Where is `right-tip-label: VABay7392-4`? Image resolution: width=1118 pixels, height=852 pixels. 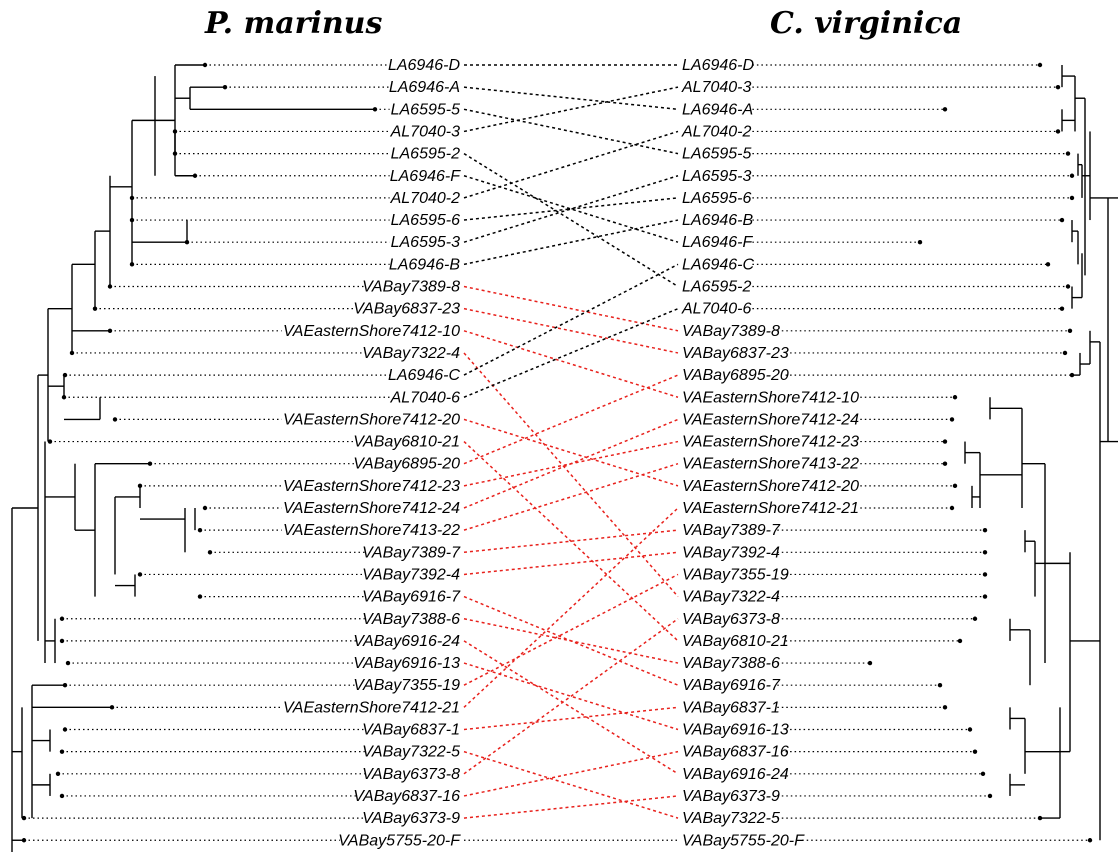 right-tip-label: VABay7392-4 is located at coordinates (731, 552).